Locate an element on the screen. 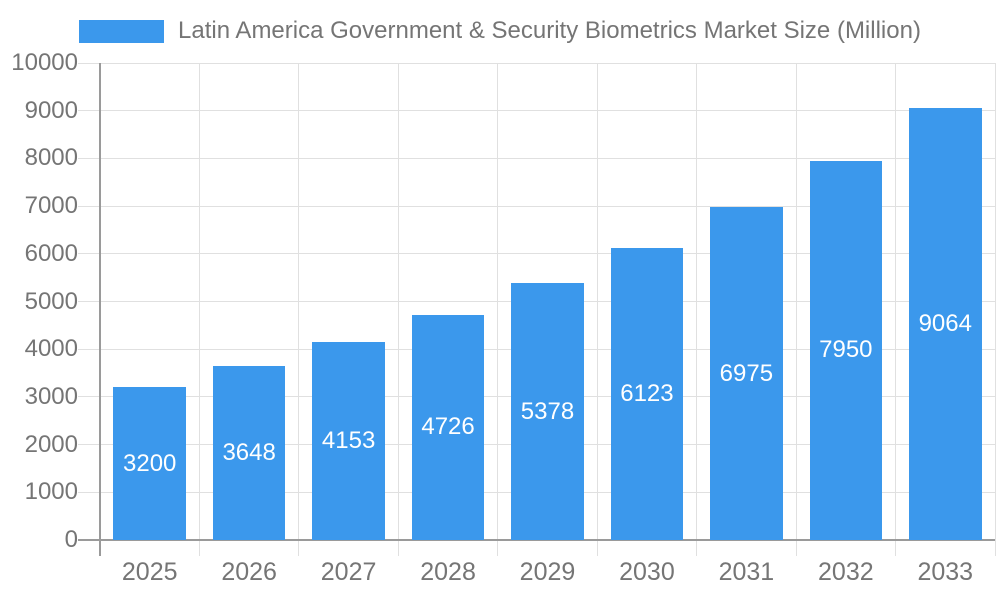  x-axis-tick-label: 2030 is located at coordinates (647, 572).